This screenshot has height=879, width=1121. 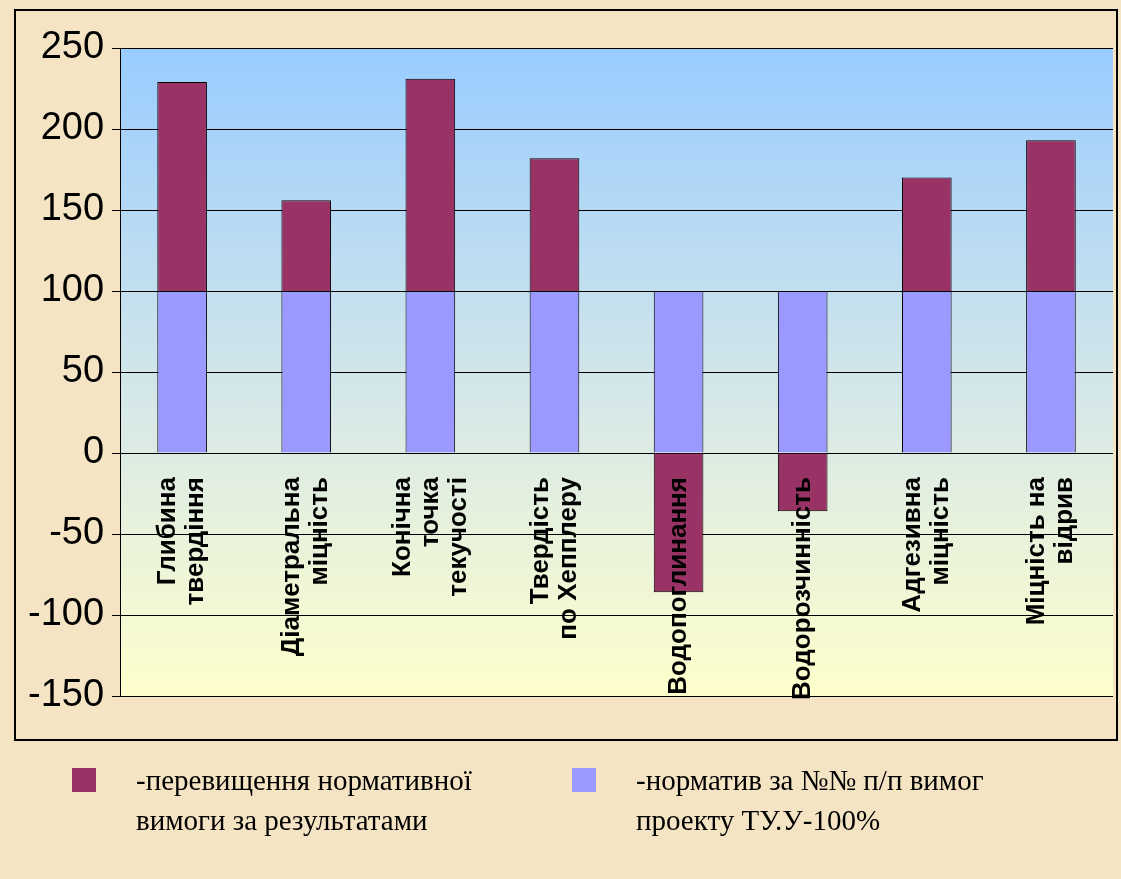 I want to click on y-tick-label: 100, so click(x=72, y=288).